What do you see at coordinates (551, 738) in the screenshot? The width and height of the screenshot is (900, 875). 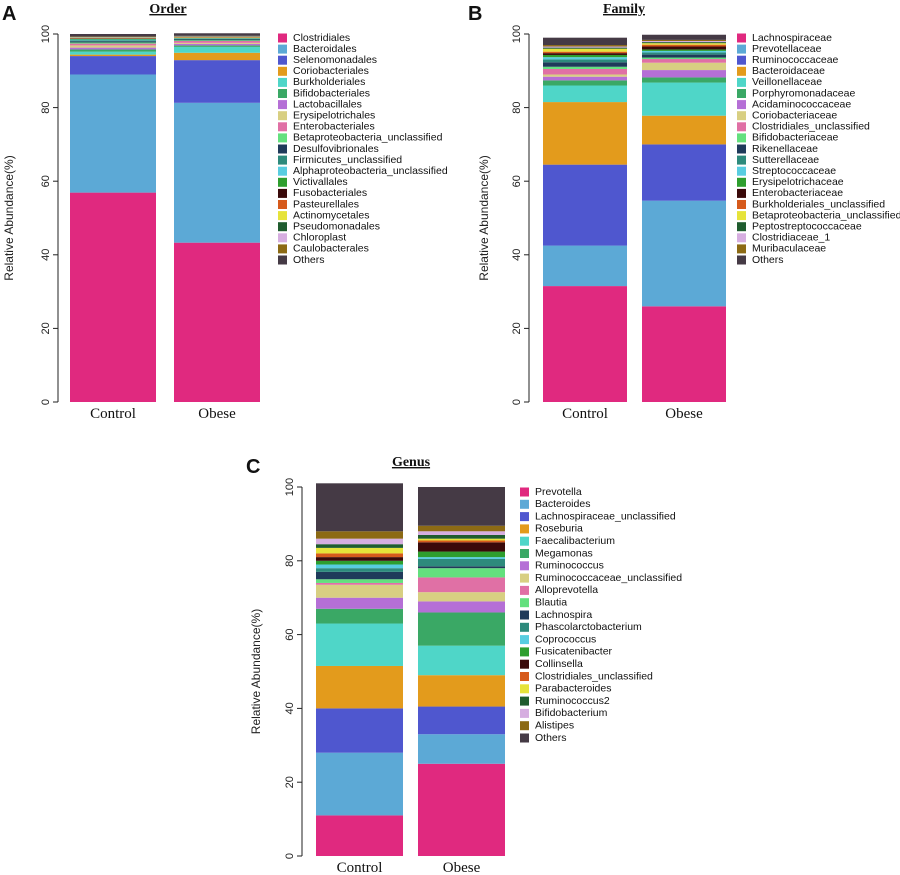 I see `legend-label: Others` at bounding box center [551, 738].